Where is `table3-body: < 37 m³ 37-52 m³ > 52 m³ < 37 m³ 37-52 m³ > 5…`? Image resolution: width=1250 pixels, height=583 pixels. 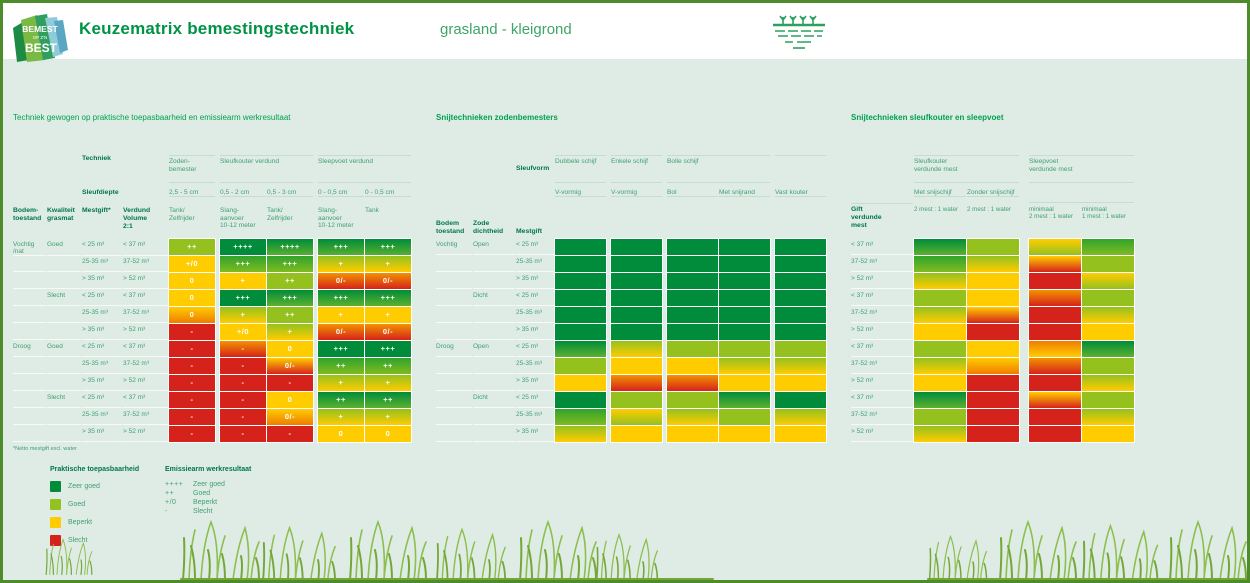
table3-body: < 37 m³ 37-52 m³ > 52 m³ < 37 m³ 37-52 m³ > 5… is located at coordinates (993, 340).